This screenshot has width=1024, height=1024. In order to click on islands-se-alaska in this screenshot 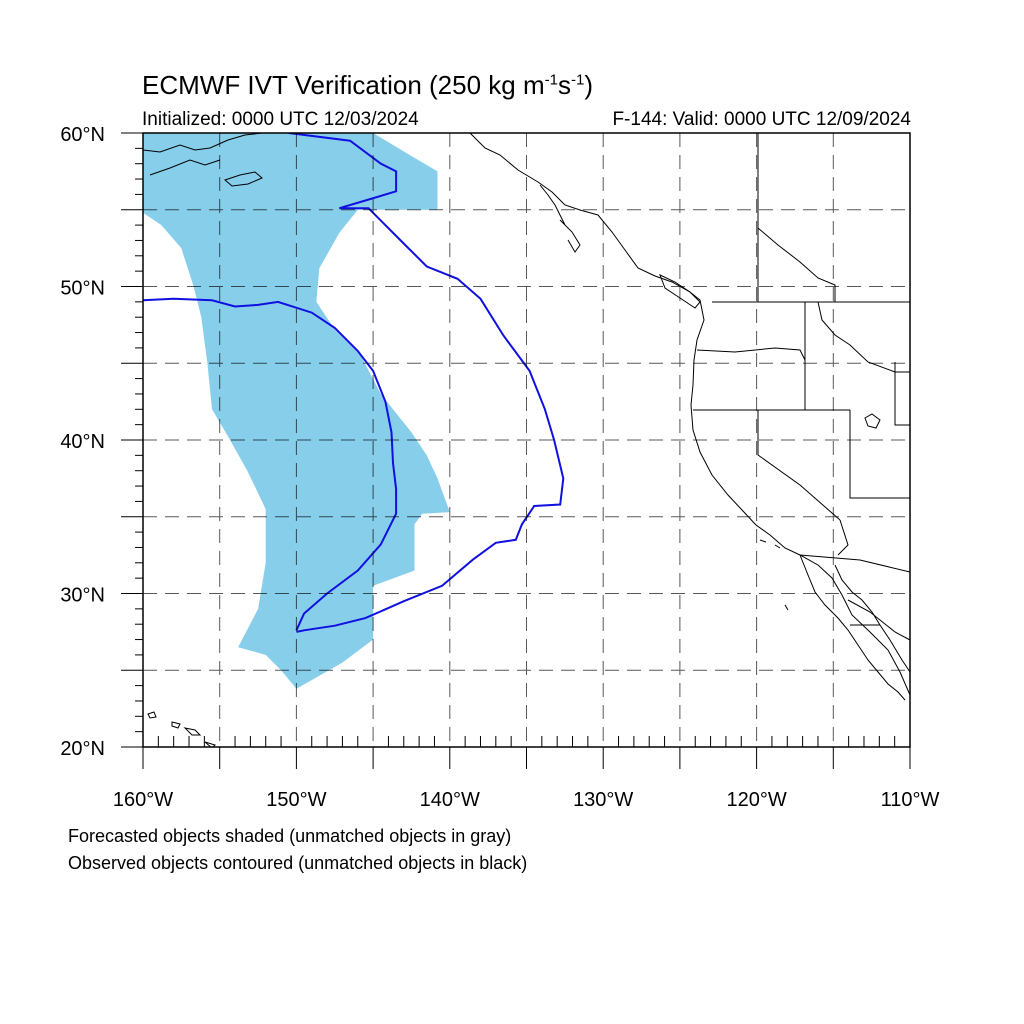, I will do `click(560, 218)`.